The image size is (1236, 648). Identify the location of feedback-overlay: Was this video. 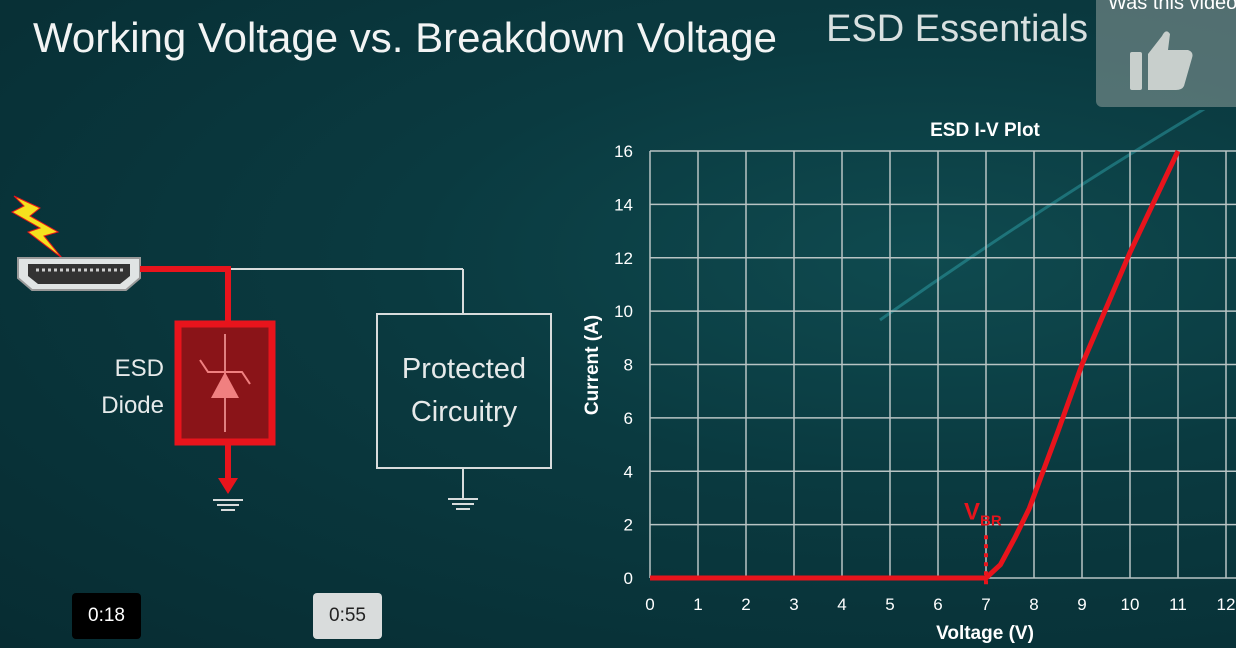
(1166, 53).